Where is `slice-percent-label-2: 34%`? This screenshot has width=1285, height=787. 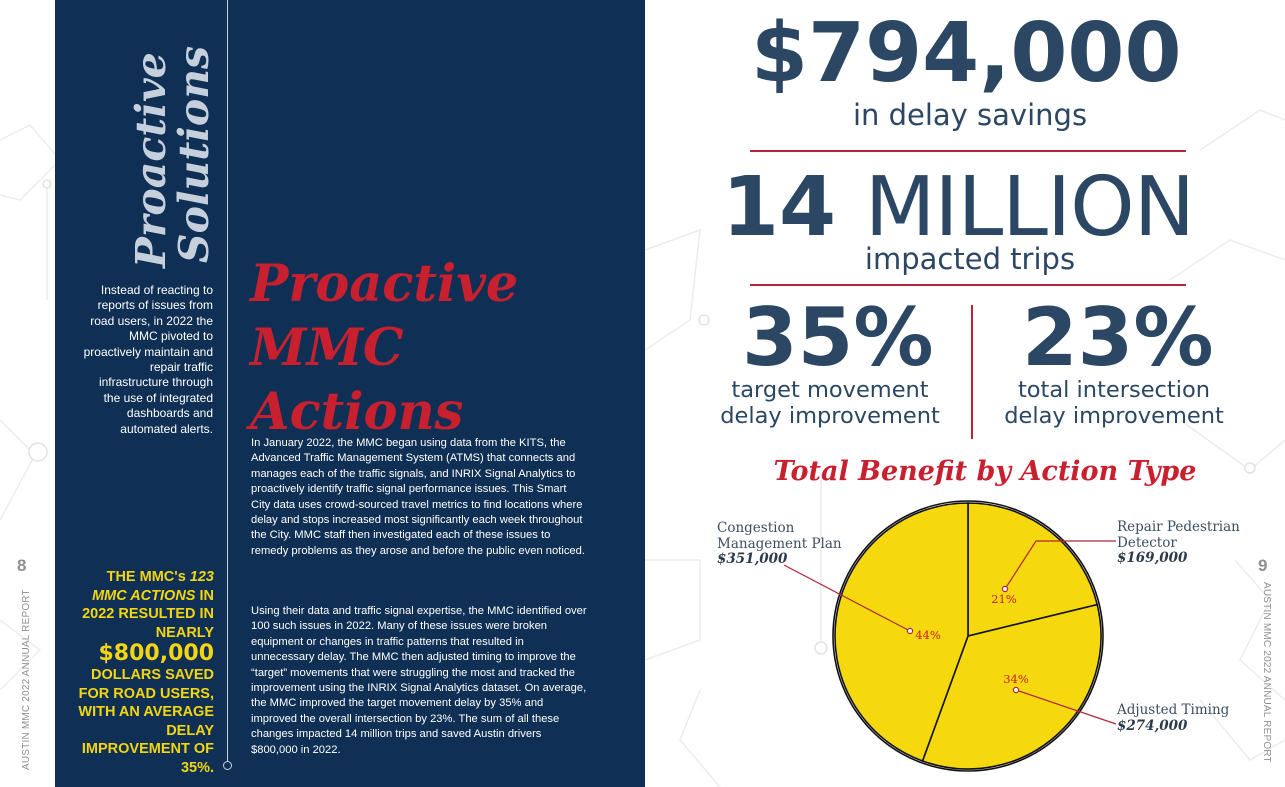 slice-percent-label-2: 34% is located at coordinates (1016, 679).